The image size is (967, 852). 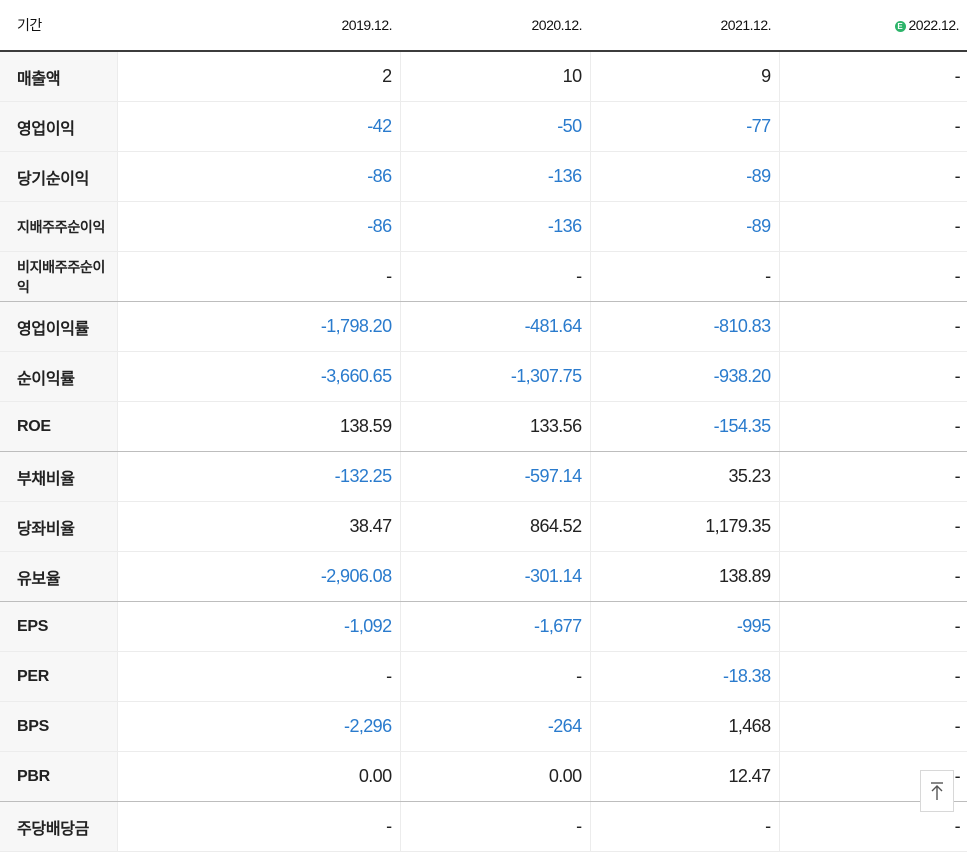 What do you see at coordinates (494, 476) in the screenshot?
I see `table-cell: -597.14` at bounding box center [494, 476].